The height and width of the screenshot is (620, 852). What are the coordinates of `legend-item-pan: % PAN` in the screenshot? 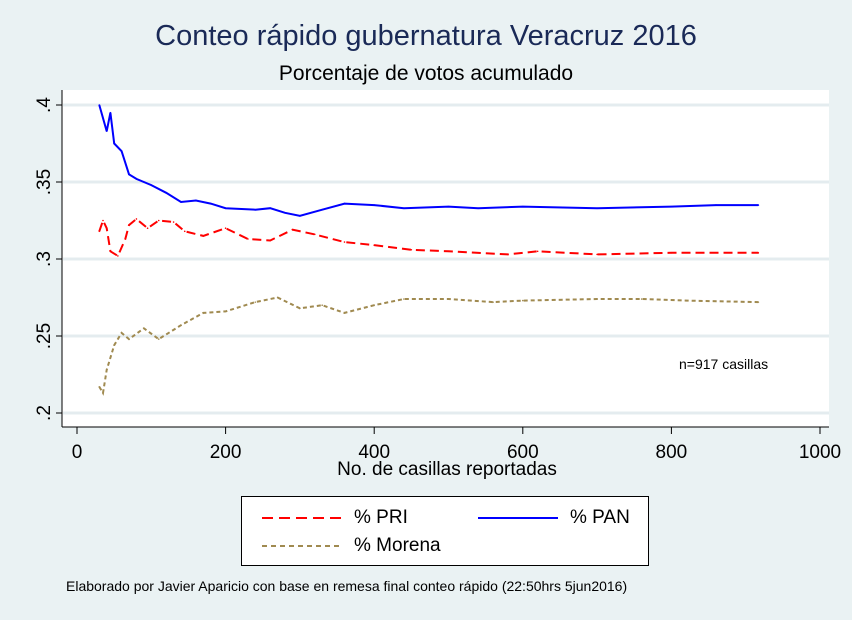 It's located at (554, 518).